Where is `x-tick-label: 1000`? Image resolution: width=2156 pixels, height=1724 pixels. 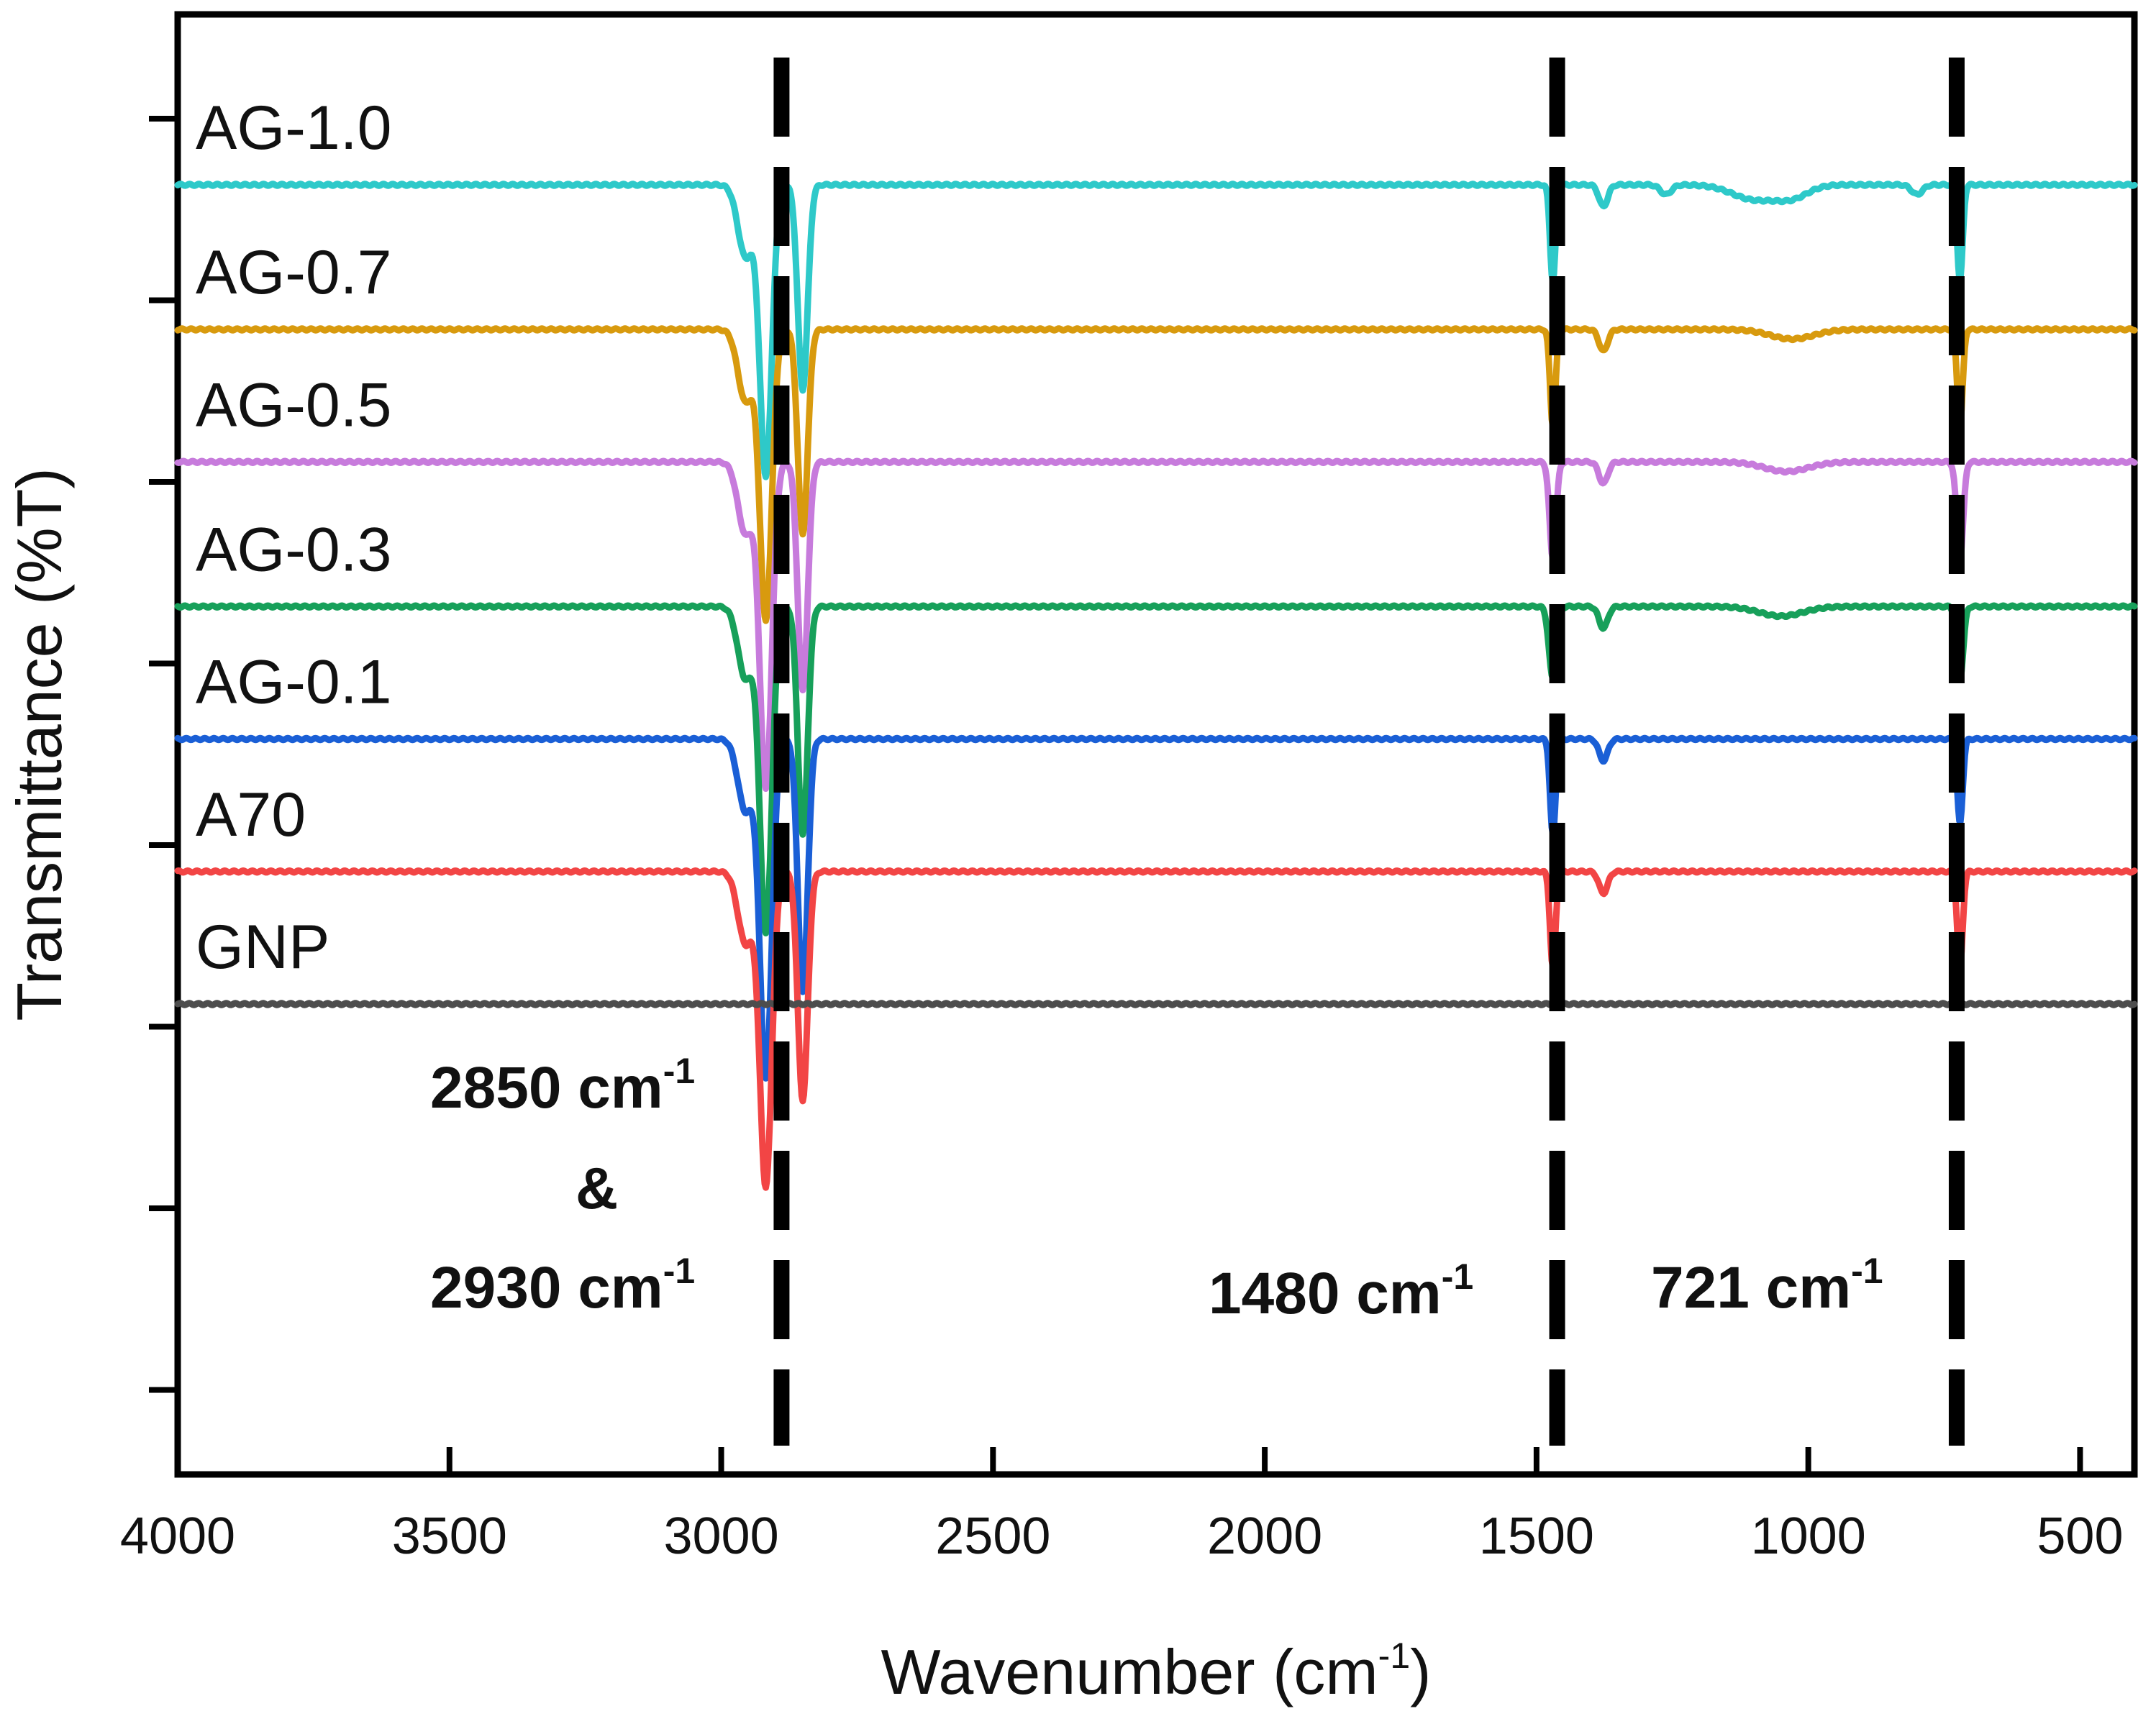 x-tick-label: 1000 is located at coordinates (1808, 1536).